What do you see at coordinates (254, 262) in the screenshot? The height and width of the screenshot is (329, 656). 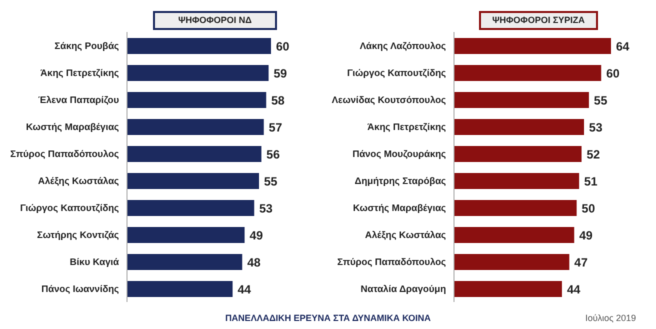 I see `data-label: 48` at bounding box center [254, 262].